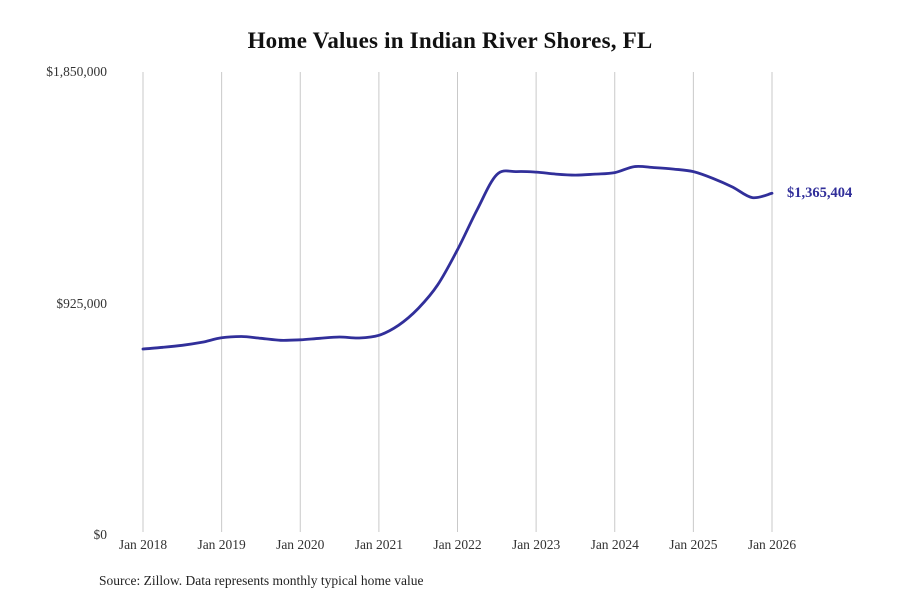  What do you see at coordinates (143, 544) in the screenshot?
I see `x-axis-label: Jan 2018` at bounding box center [143, 544].